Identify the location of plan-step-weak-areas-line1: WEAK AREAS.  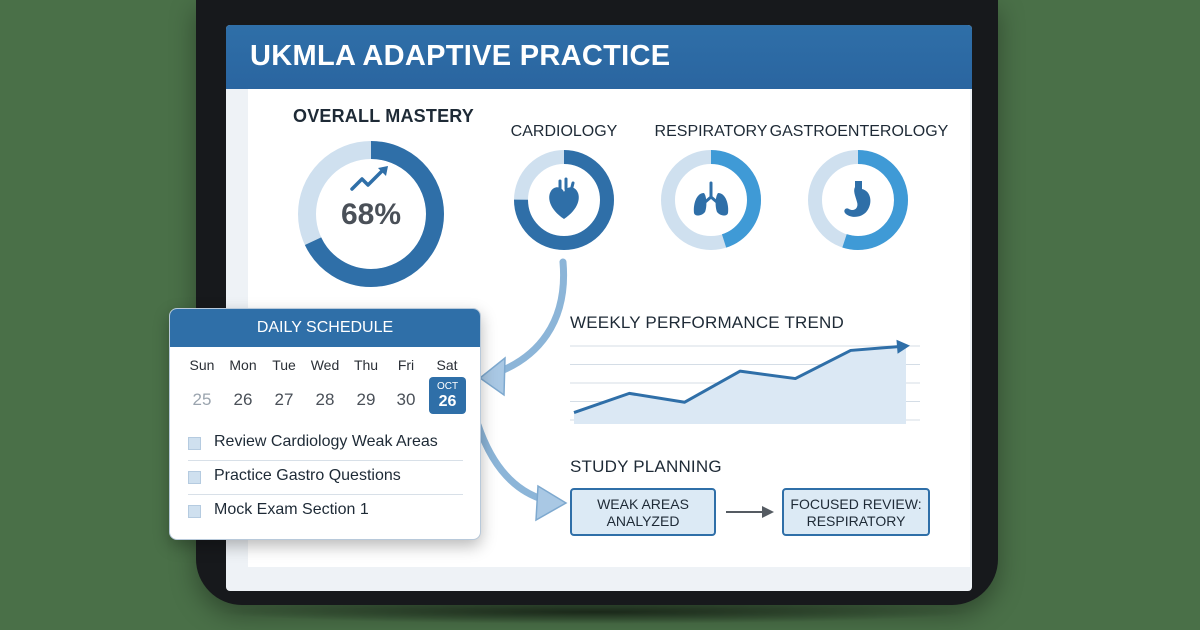
(643, 504).